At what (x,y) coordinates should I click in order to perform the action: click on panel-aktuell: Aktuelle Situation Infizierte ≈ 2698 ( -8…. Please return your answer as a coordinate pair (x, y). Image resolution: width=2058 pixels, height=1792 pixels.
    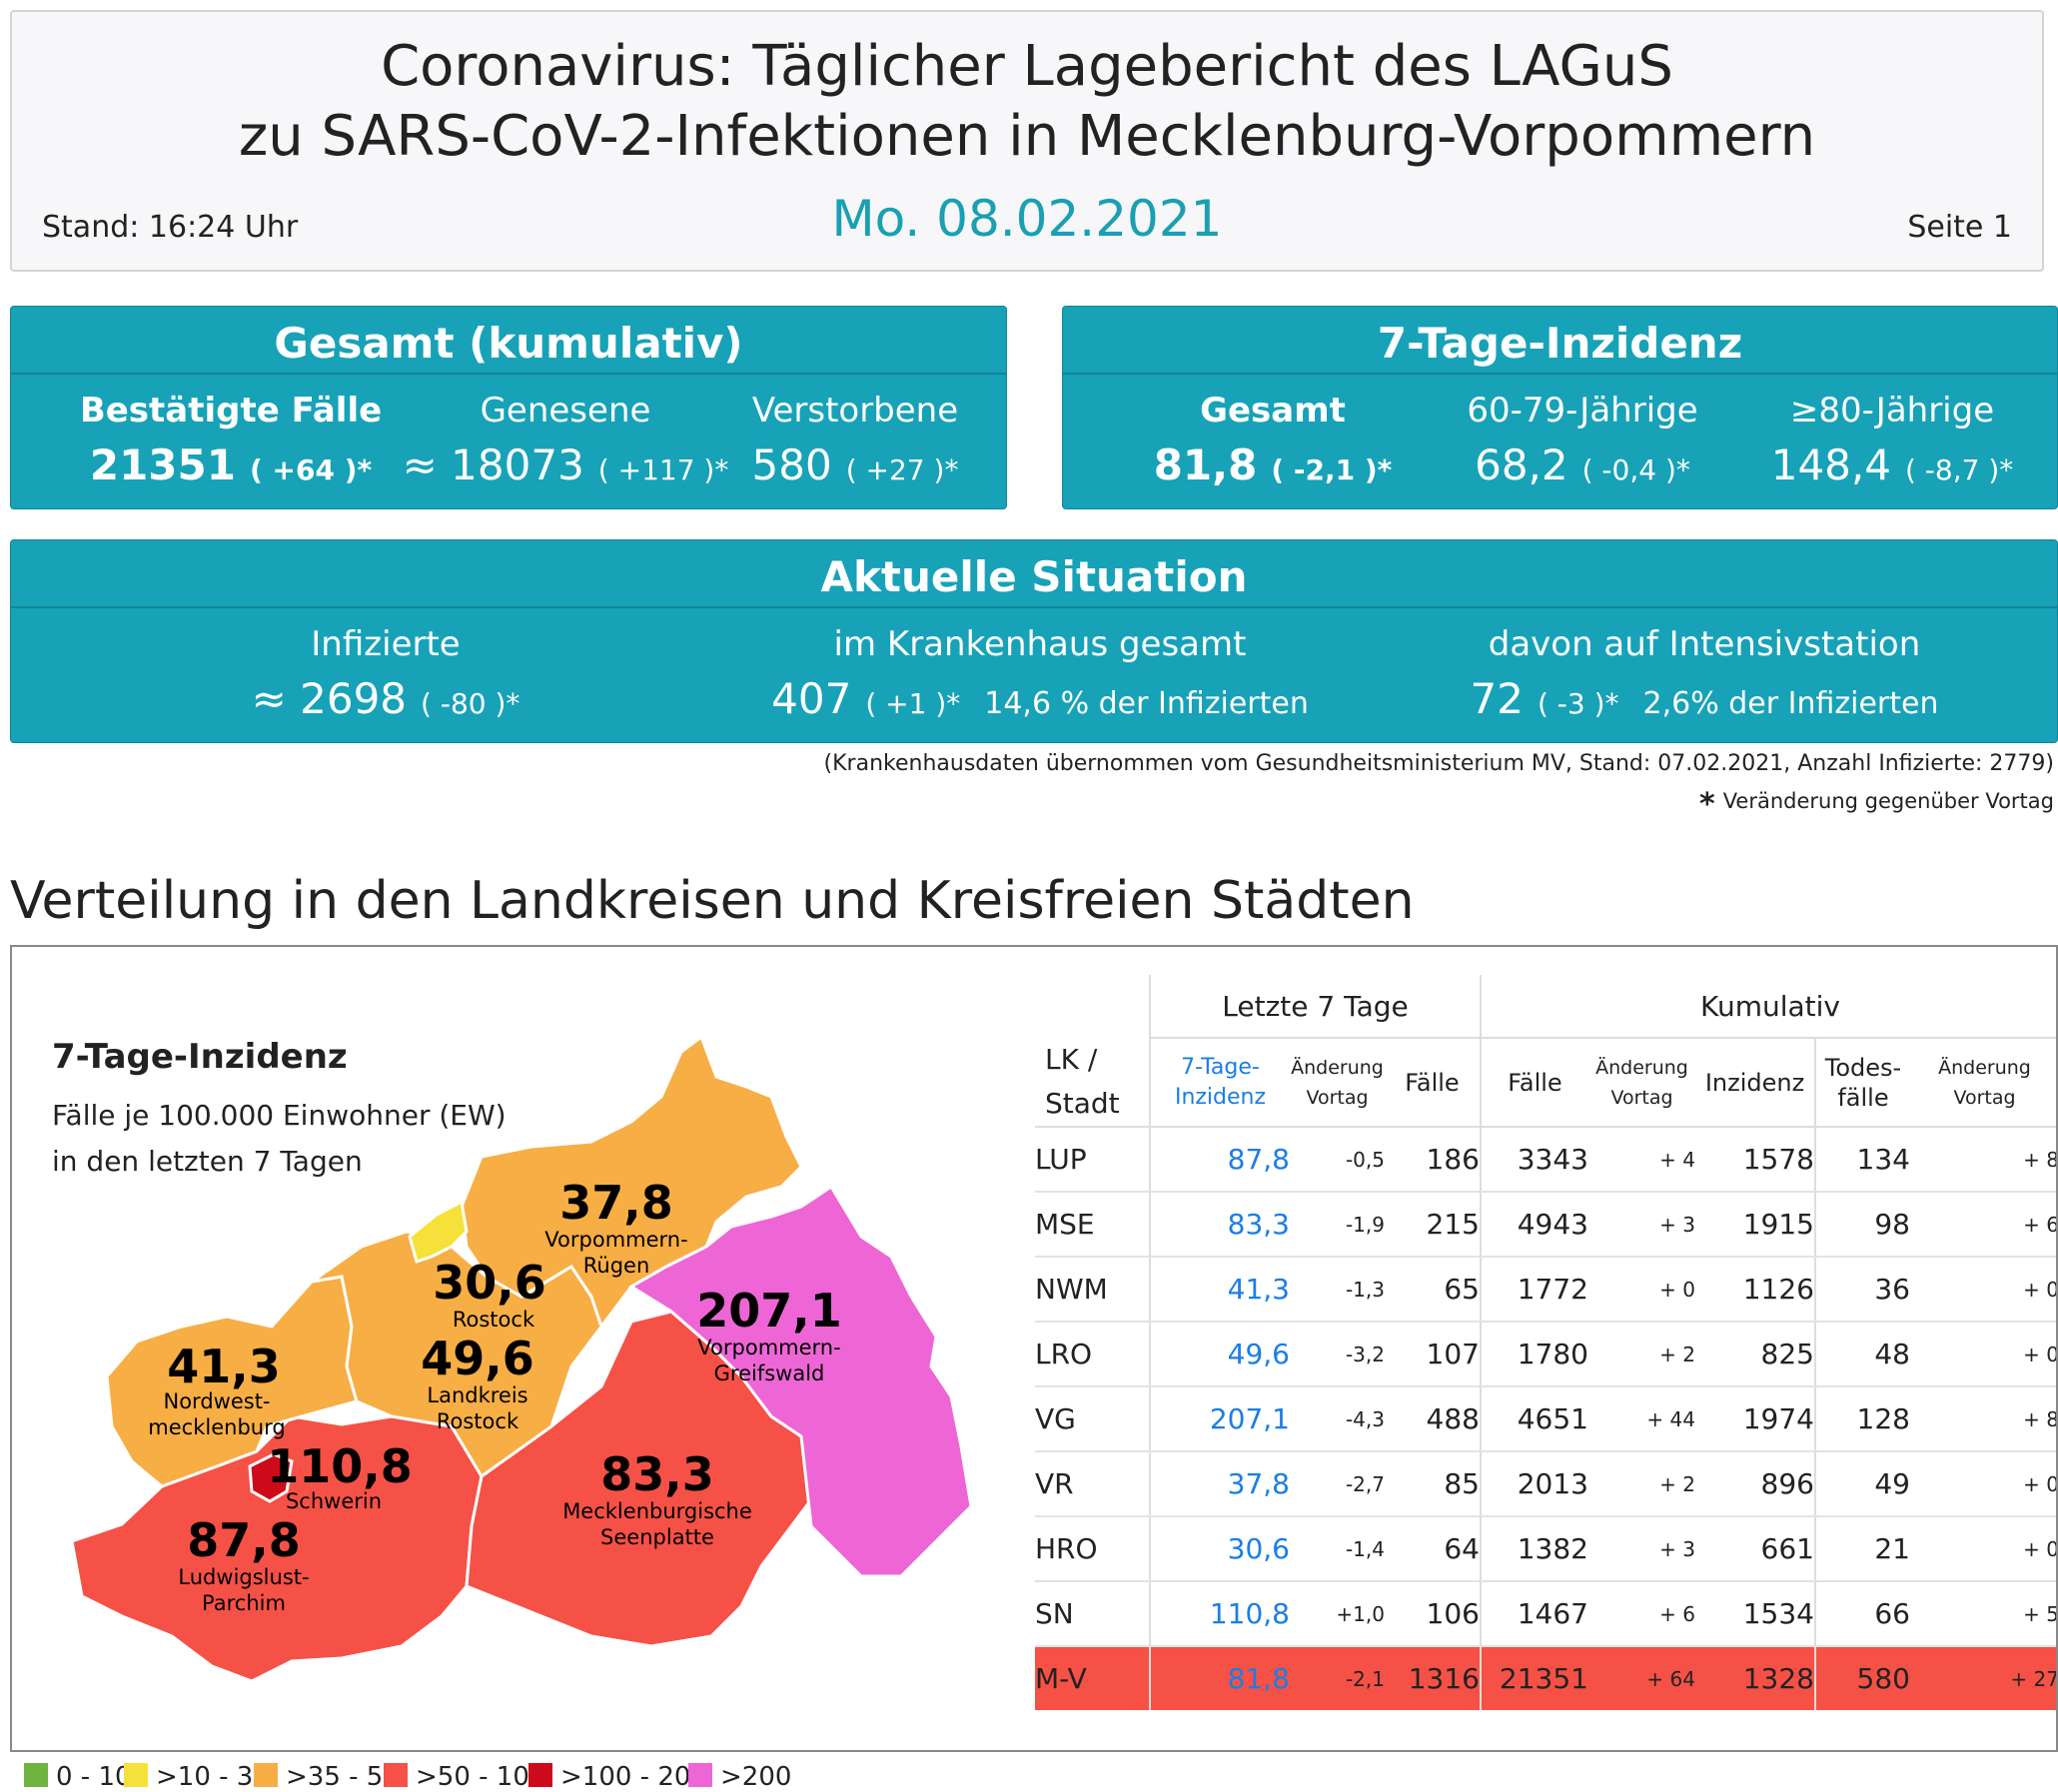
    Looking at the image, I should click on (1034, 641).